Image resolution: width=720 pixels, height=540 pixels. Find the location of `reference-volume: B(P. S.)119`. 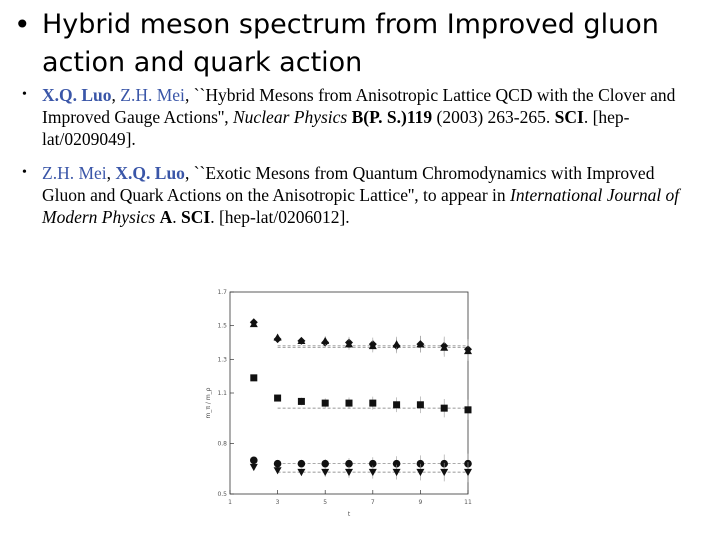

reference-volume: B(P. S.)119 is located at coordinates (392, 117).